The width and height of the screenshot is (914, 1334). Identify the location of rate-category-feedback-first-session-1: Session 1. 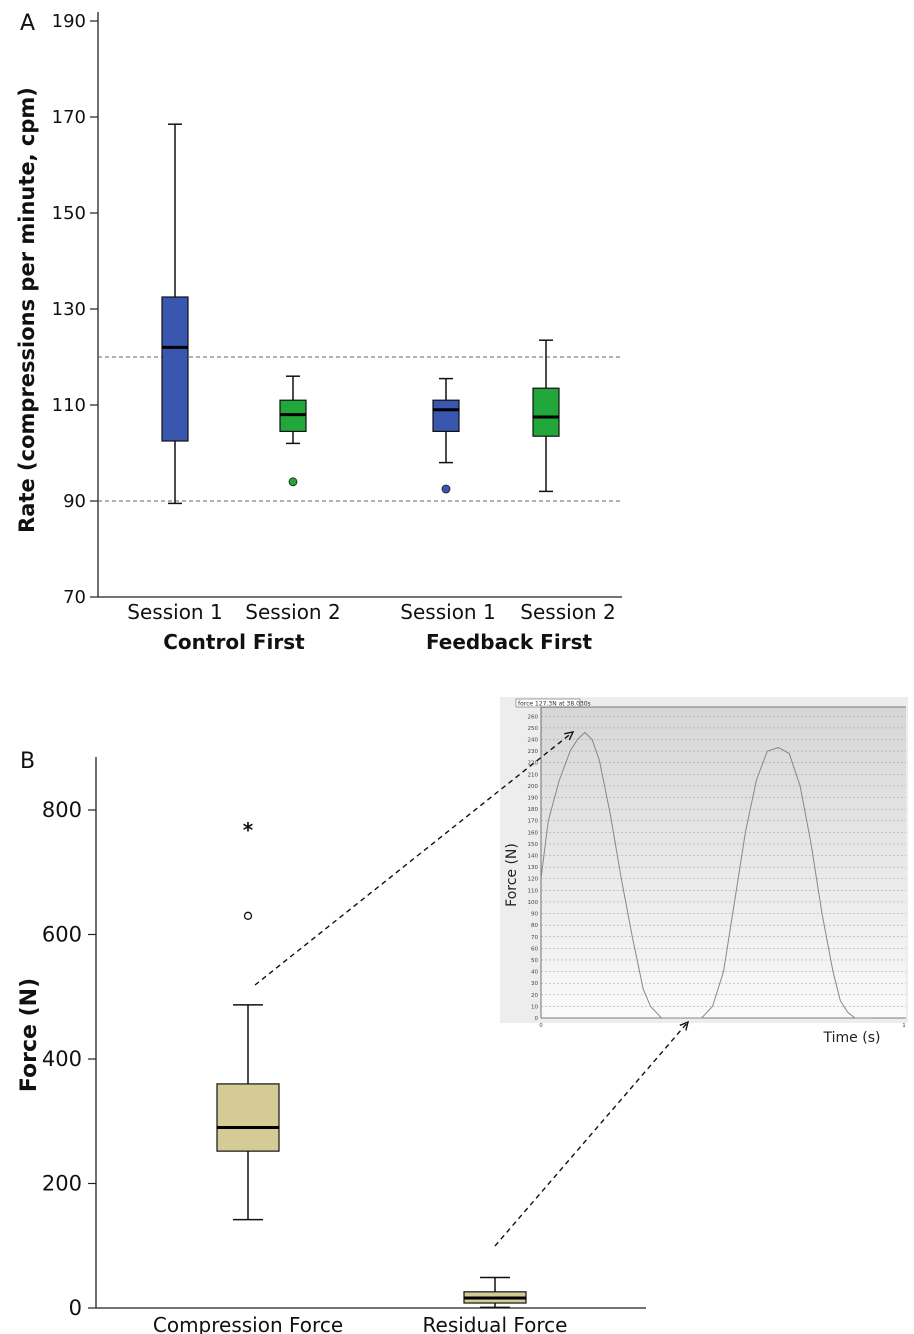
(447, 612).